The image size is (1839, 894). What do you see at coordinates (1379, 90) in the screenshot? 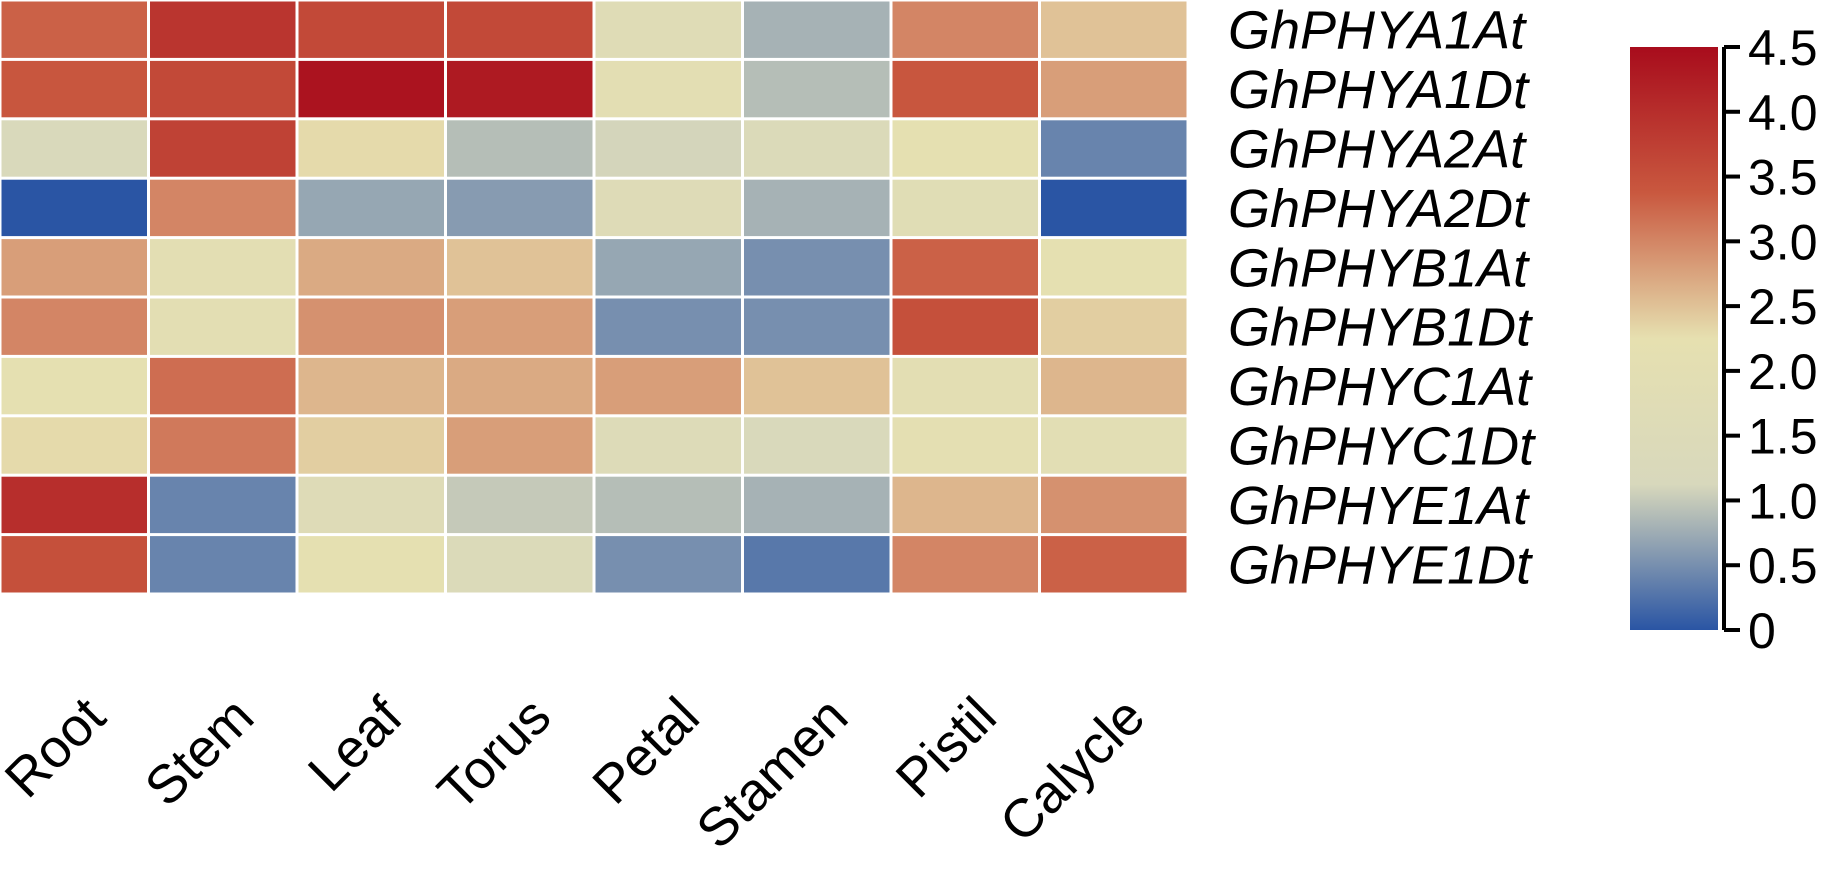
I see `row-label: GhPHYA1Dt` at bounding box center [1379, 90].